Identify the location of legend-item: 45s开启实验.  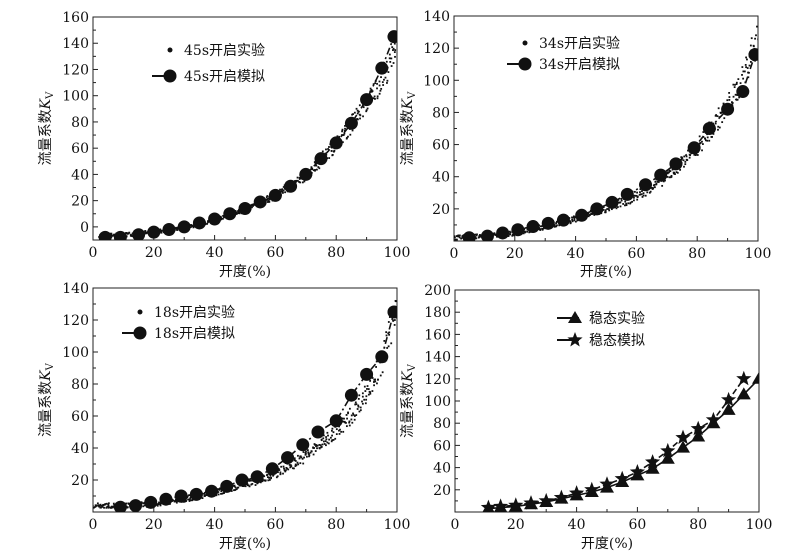
(216, 51).